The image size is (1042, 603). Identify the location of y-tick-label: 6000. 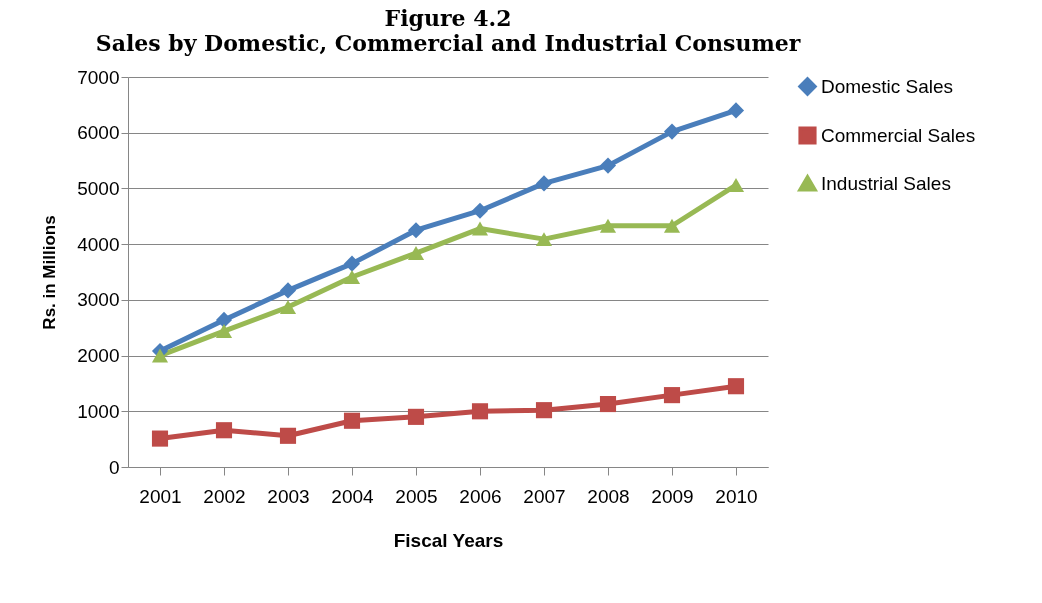
(98, 133).